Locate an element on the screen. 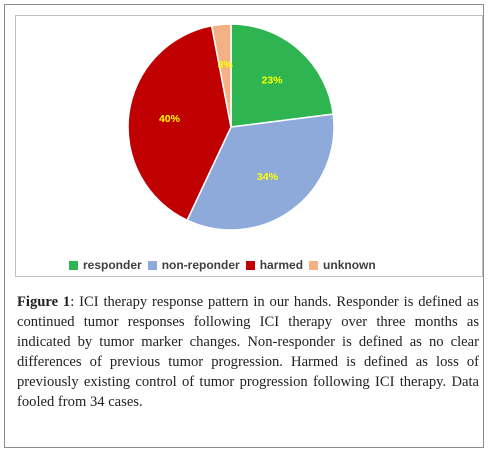 This screenshot has height=456, width=494. legend-label: responder is located at coordinates (112, 265).